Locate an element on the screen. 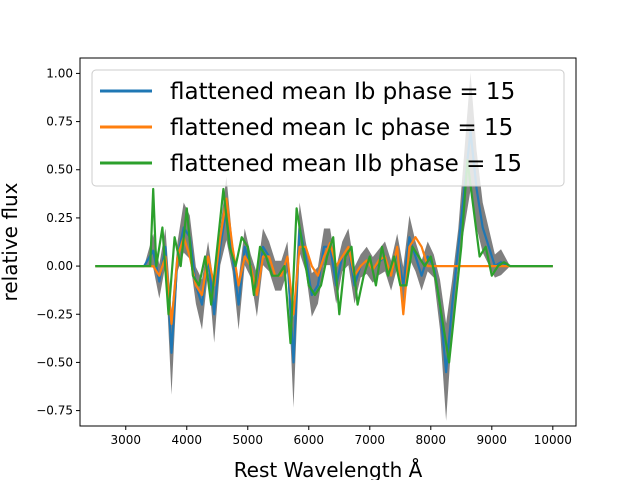 The width and height of the screenshot is (640, 480). x-tick-label: 8000 is located at coordinates (431, 440).